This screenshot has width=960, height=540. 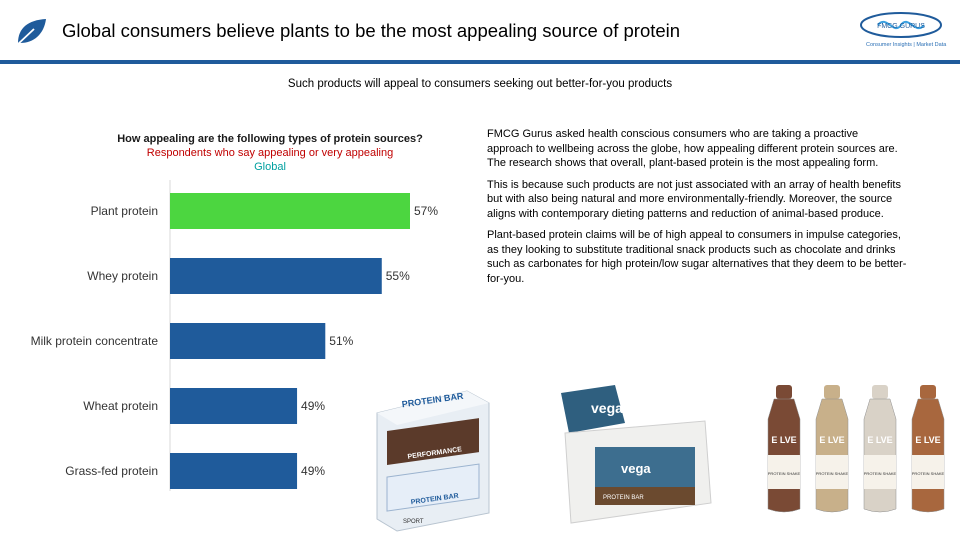 I want to click on bar-grass-fed-protein, so click(x=234, y=471).